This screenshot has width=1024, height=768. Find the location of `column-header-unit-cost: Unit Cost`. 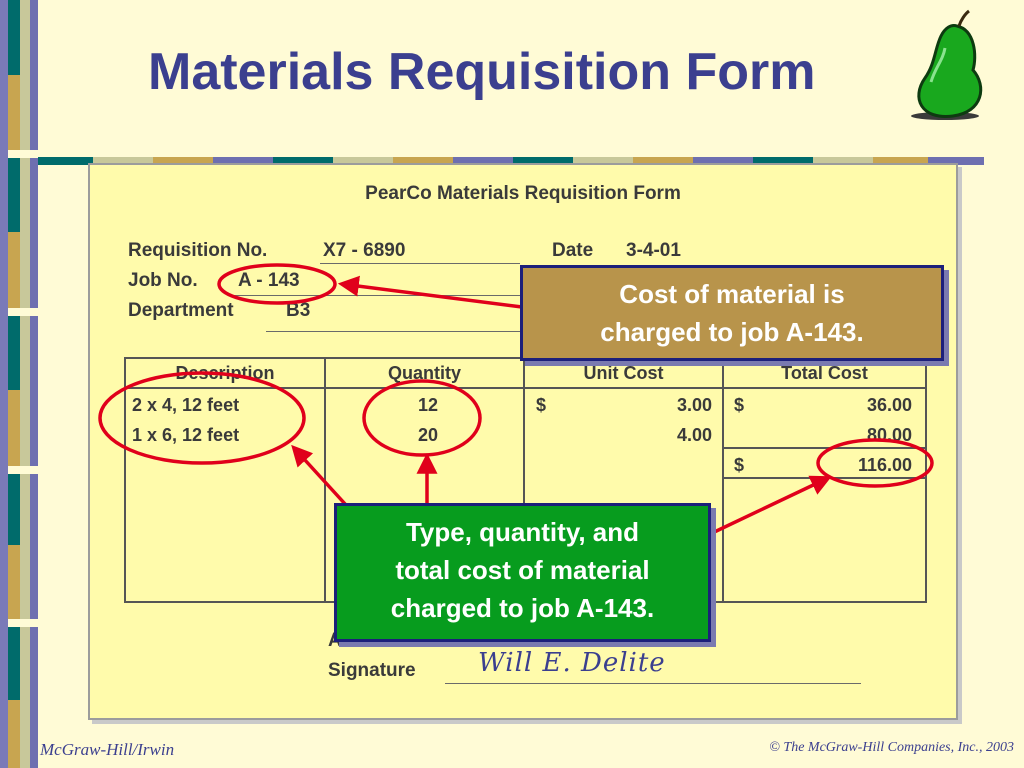

column-header-unit-cost: Unit Cost is located at coordinates (623, 373).